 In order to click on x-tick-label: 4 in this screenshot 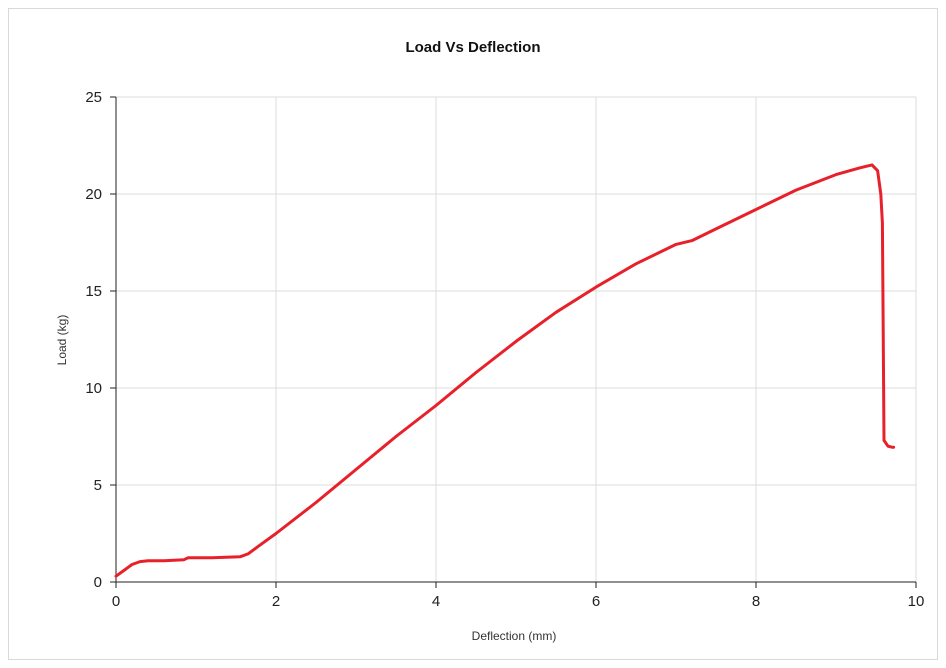, I will do `click(436, 601)`.